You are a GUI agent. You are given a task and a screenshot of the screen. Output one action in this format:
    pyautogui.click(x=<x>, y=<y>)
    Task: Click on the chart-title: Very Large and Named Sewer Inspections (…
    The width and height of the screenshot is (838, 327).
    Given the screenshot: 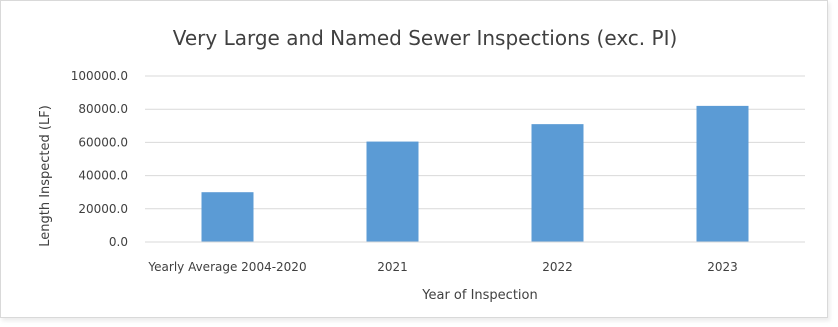 What is the action you would take?
    pyautogui.click(x=425, y=38)
    